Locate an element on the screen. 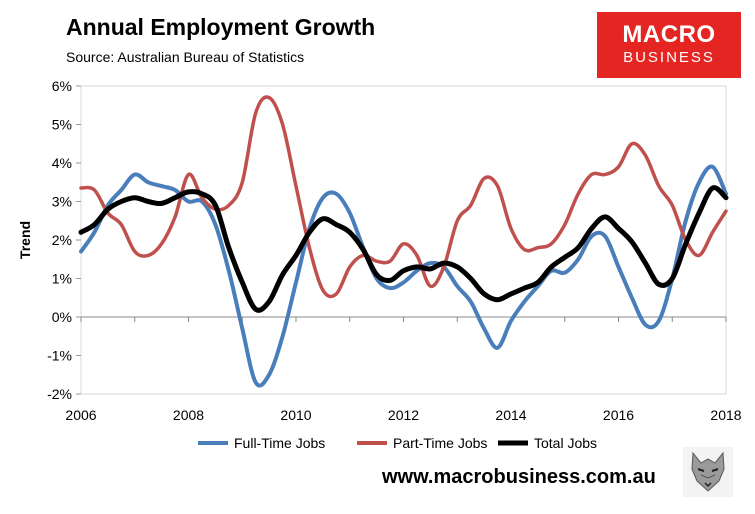 The height and width of the screenshot is (514, 755). y-tick-label: -2% is located at coordinates (59, 394).